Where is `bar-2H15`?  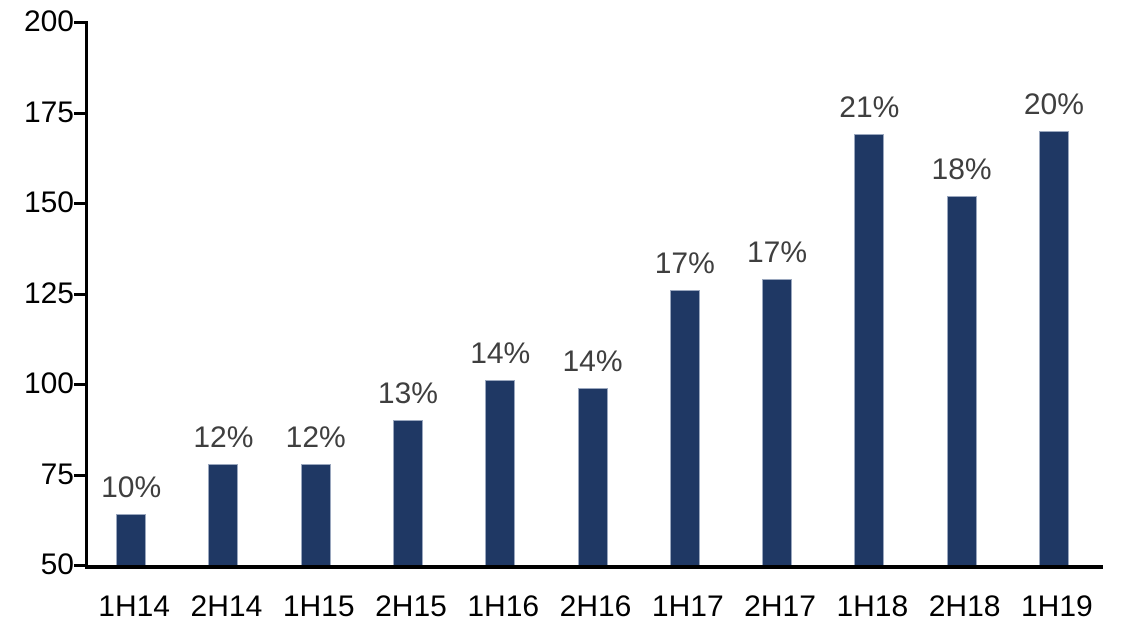
bar-2H15 is located at coordinates (407, 492).